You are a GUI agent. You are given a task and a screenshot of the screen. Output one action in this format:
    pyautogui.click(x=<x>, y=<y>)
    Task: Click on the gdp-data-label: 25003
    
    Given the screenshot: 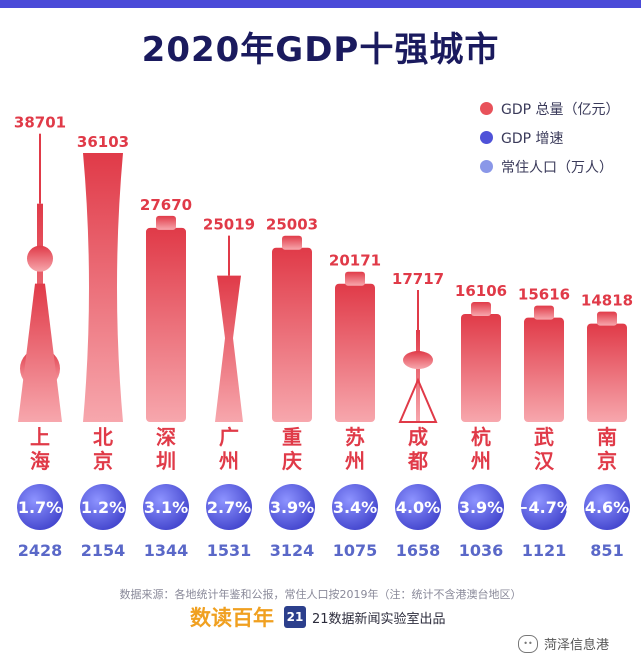 What is the action you would take?
    pyautogui.click(x=292, y=225)
    